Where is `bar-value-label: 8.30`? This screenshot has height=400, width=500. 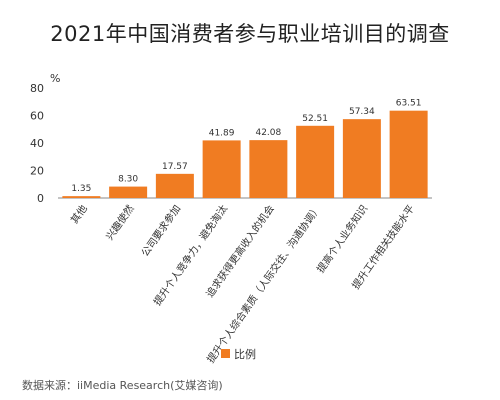 bar-value-label: 8.30 is located at coordinates (128, 180).